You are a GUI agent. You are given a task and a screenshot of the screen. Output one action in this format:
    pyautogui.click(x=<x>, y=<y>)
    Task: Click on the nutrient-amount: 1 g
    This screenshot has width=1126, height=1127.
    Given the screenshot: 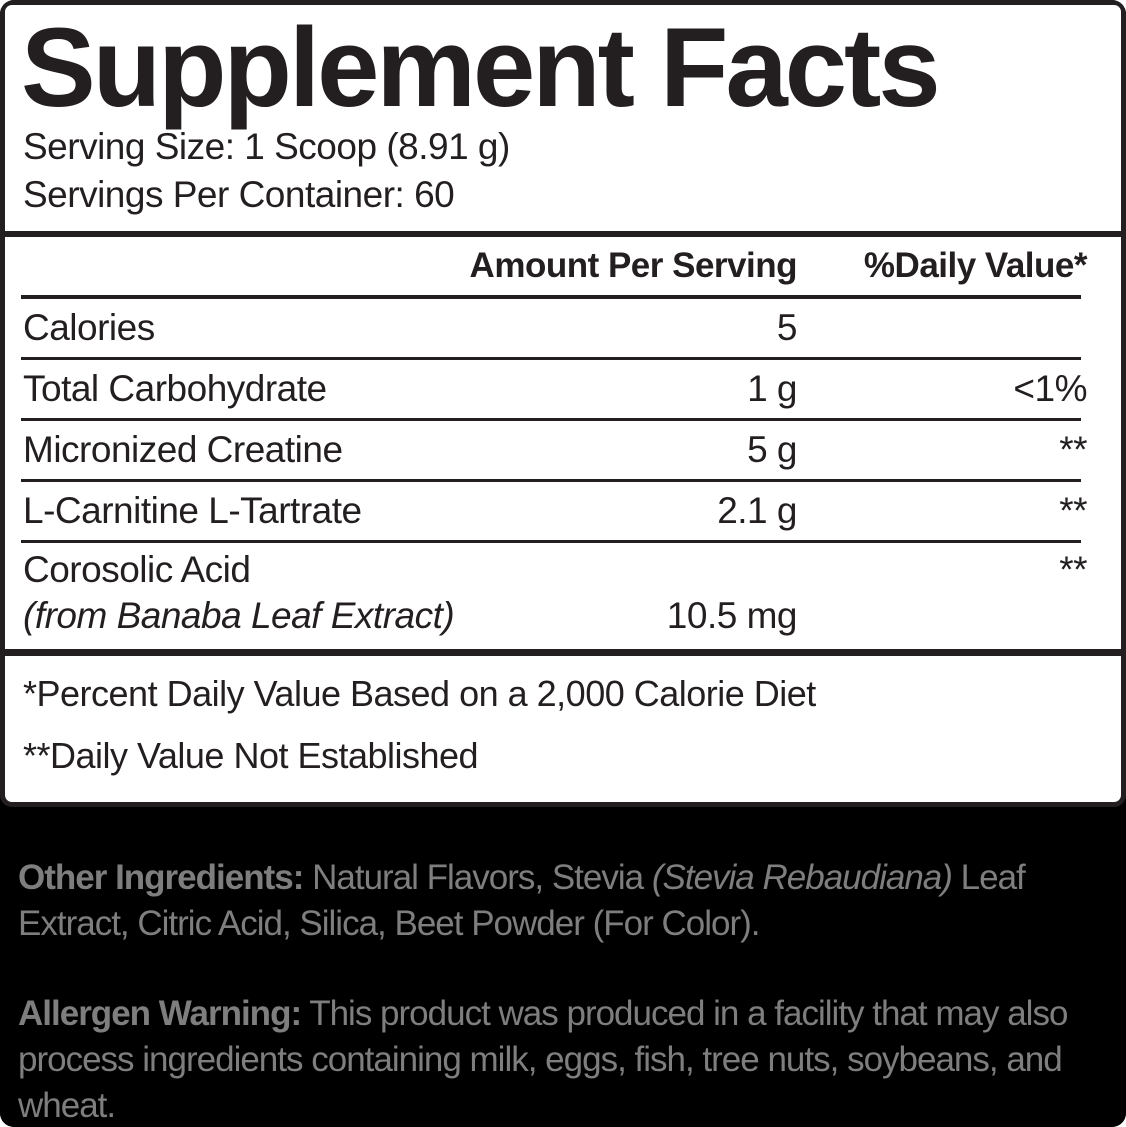 What is the action you would take?
    pyautogui.click(x=772, y=389)
    